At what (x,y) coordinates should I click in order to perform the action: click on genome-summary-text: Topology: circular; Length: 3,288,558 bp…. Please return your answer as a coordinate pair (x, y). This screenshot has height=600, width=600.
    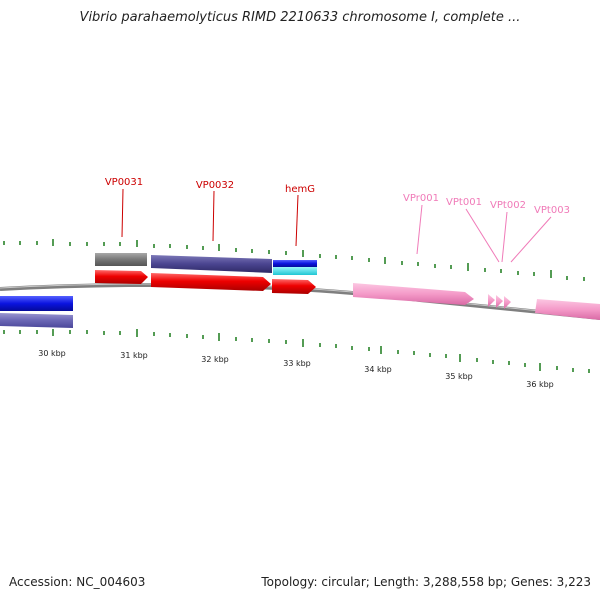
    Looking at the image, I should click on (426, 582).